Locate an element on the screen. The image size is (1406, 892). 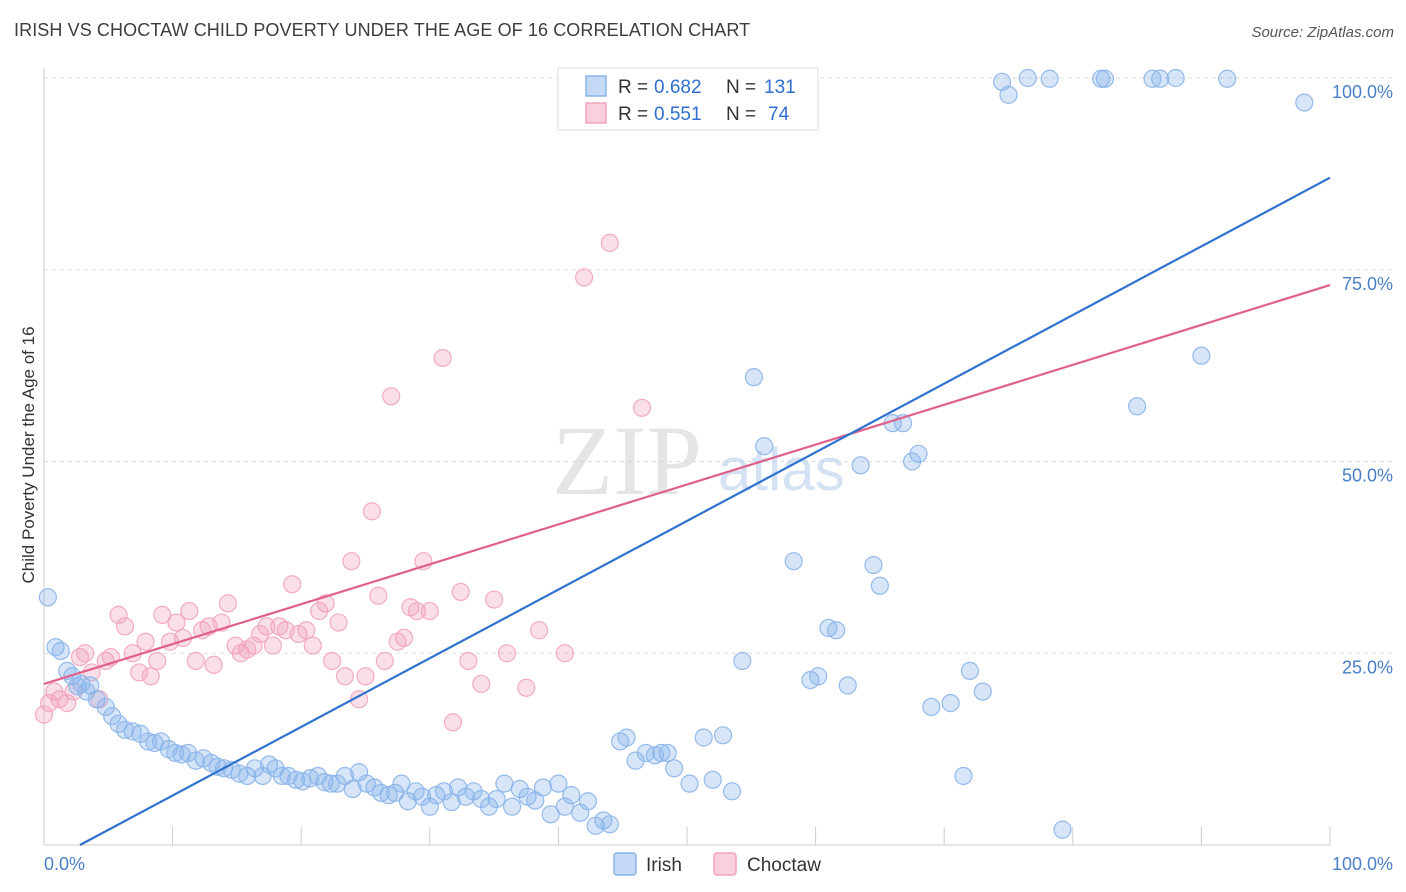
y-tick-label: 75.0% is located at coordinates (1367, 284).